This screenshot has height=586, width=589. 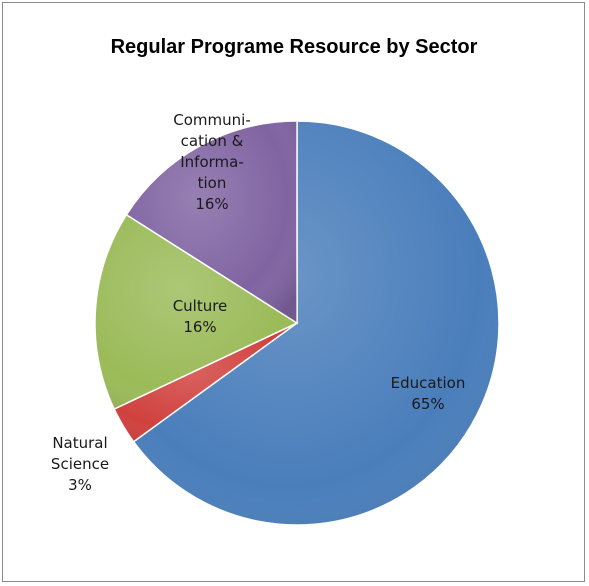 What do you see at coordinates (200, 306) in the screenshot?
I see `data-label-line: Culture` at bounding box center [200, 306].